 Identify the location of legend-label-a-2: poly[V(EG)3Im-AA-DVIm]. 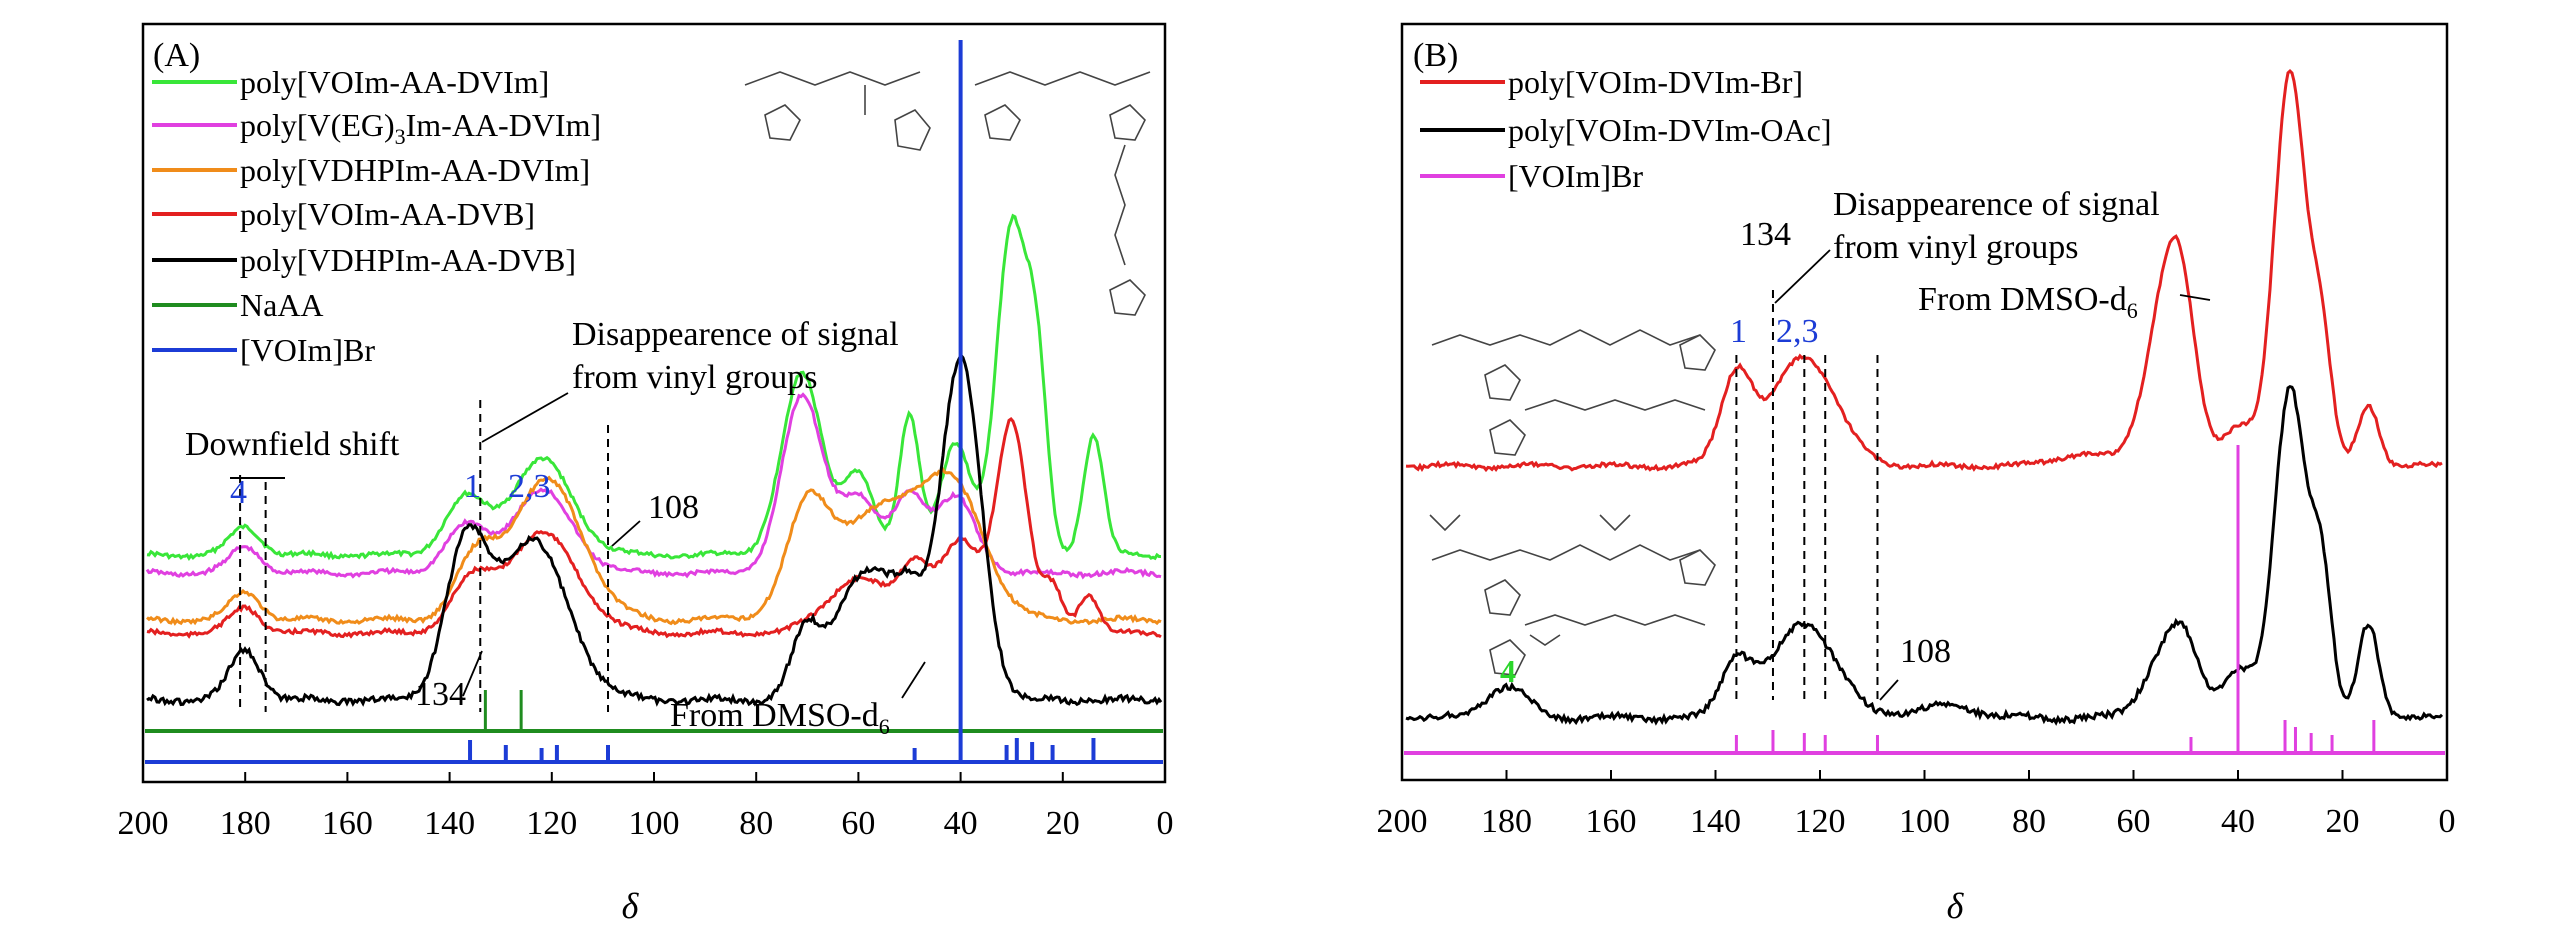
(420, 128).